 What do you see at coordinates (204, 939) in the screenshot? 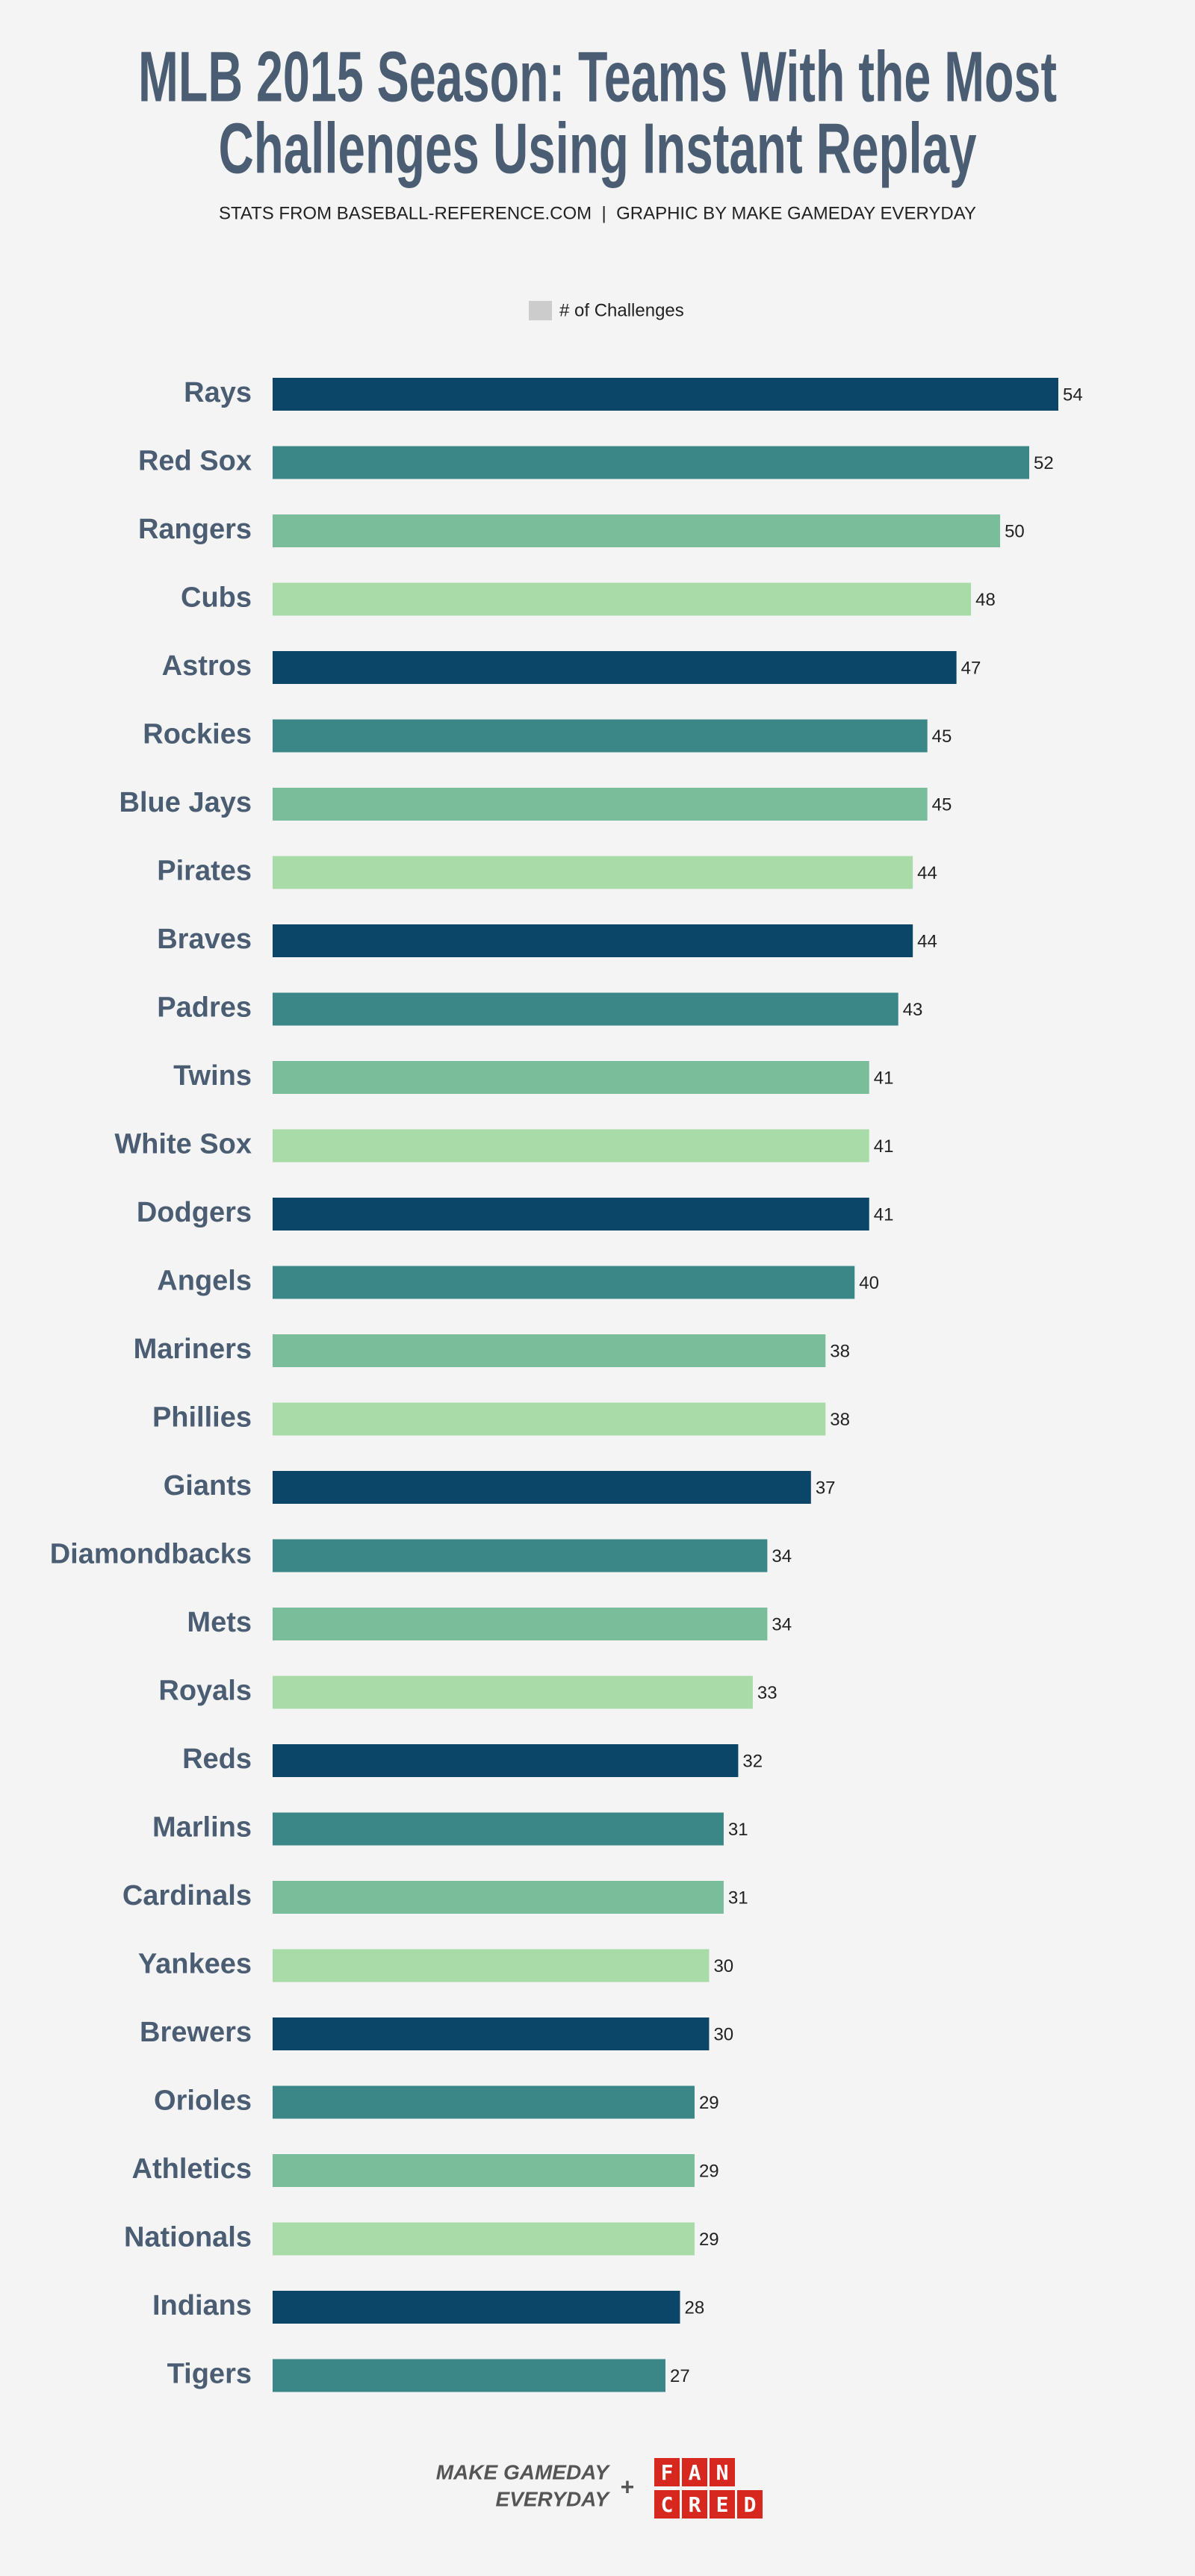
I see `y-tick-label: Braves` at bounding box center [204, 939].